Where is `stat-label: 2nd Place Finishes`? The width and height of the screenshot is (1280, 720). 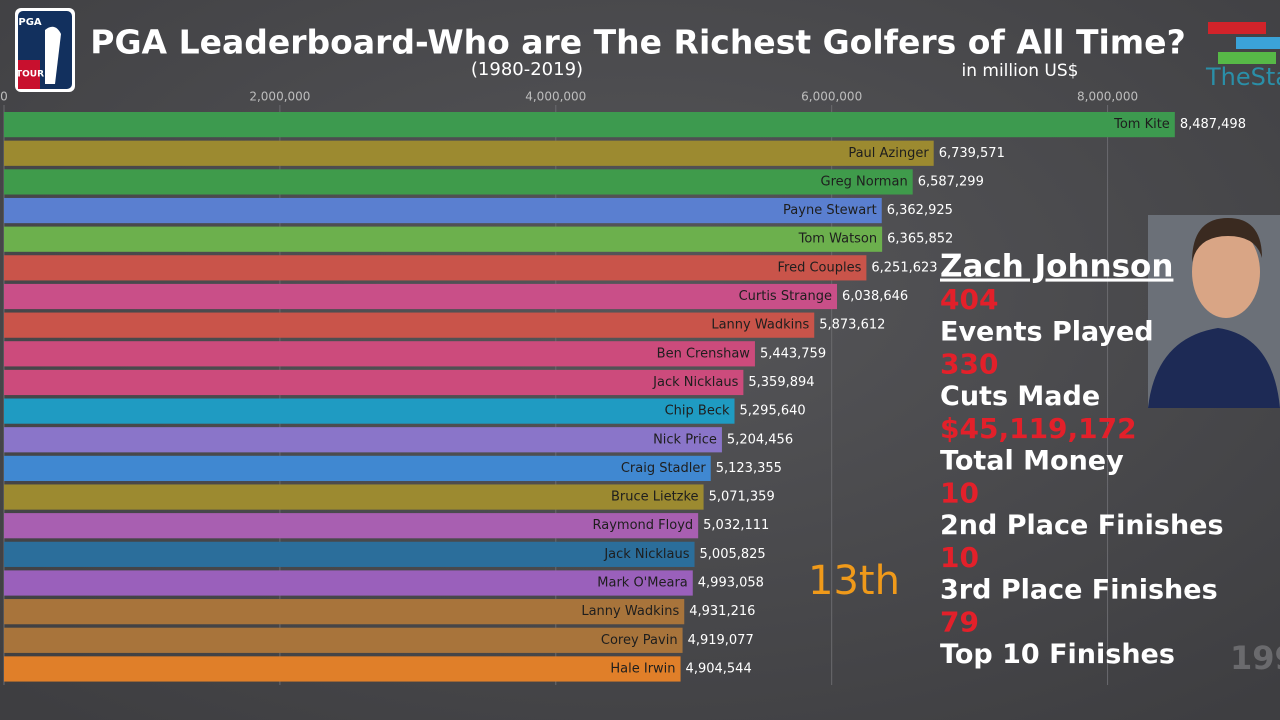 stat-label: 2nd Place Finishes is located at coordinates (1082, 525).